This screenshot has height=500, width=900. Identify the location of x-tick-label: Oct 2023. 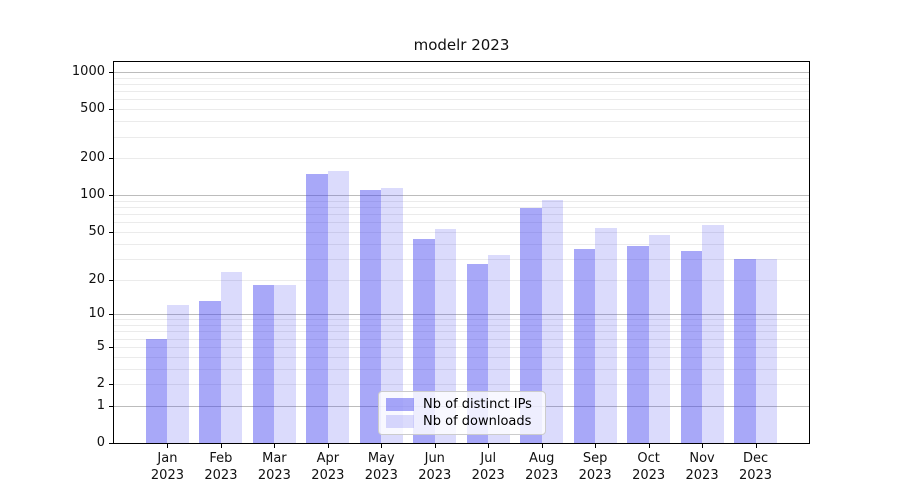
(649, 467).